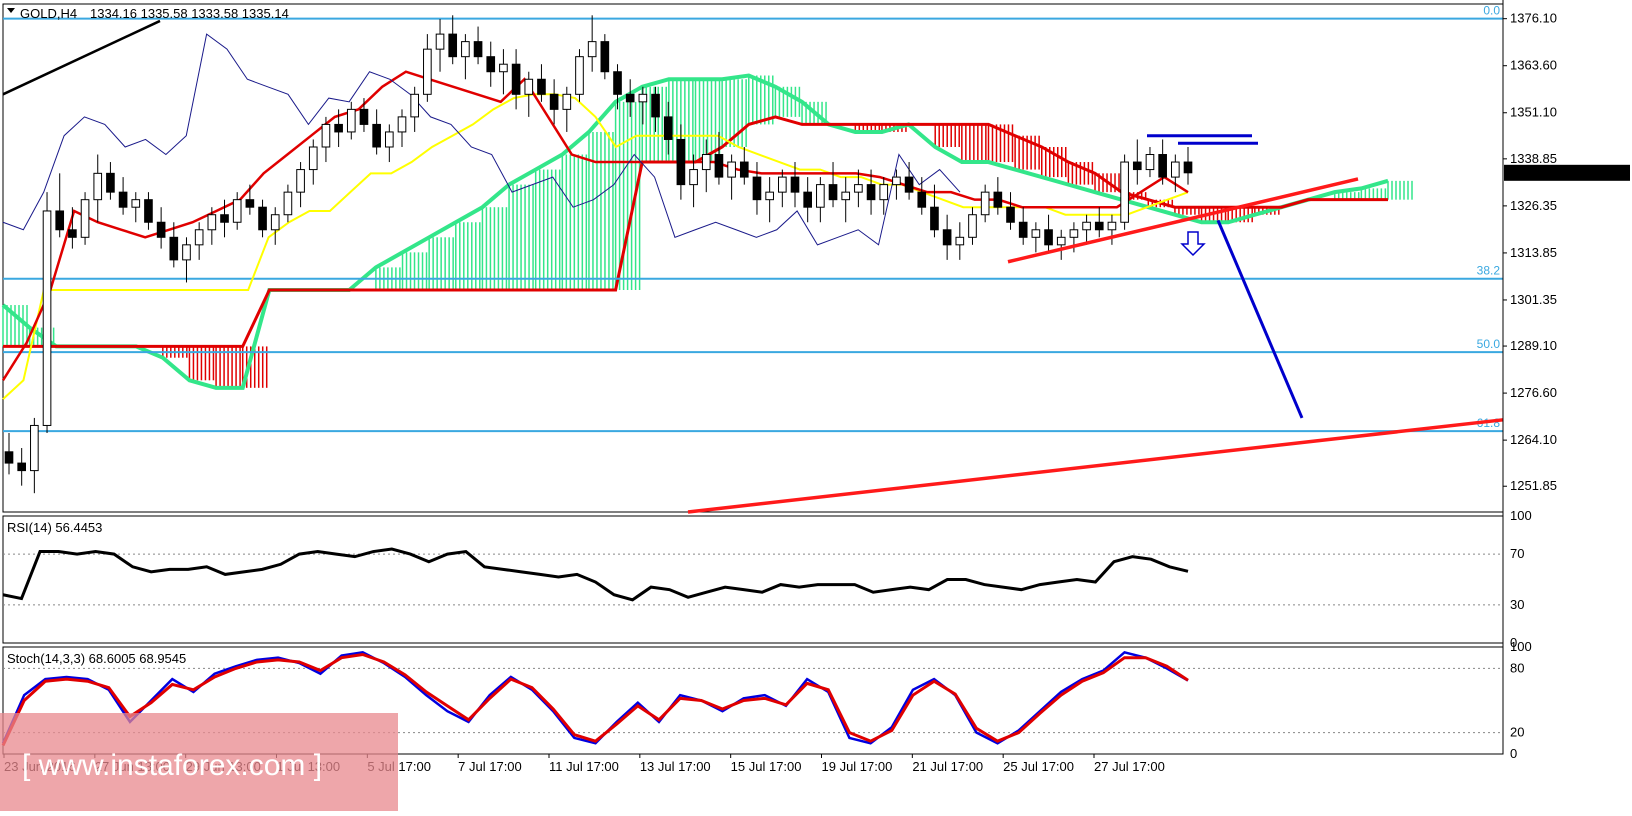 The height and width of the screenshot is (816, 1632). I want to click on current-price-label: 1335.14, so click(1531, 173).